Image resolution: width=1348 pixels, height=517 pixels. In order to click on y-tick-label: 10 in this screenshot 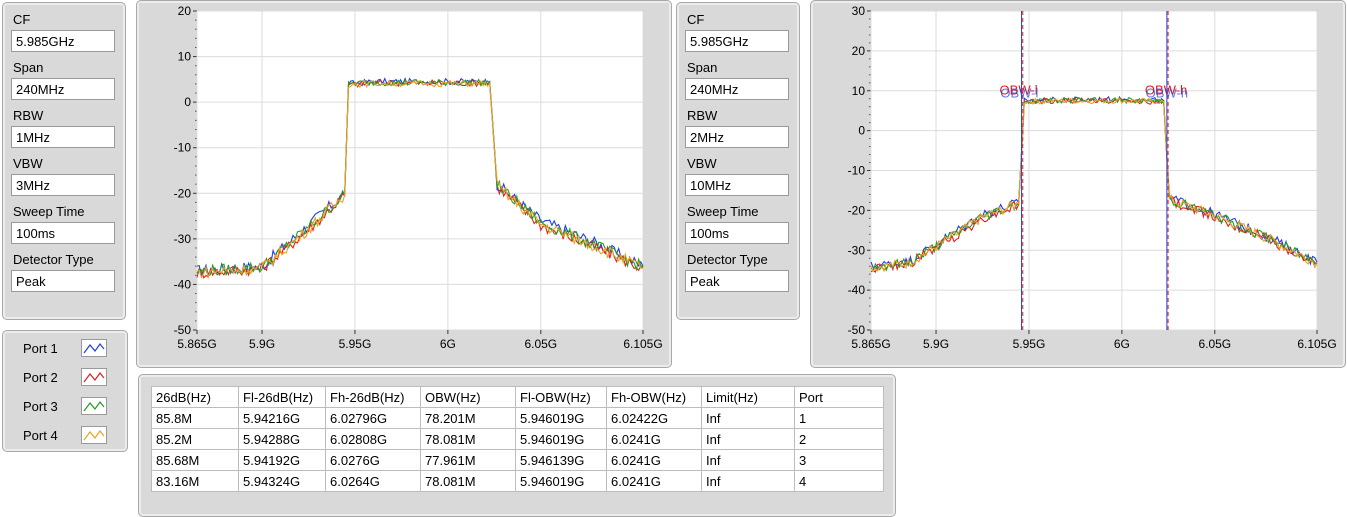, I will do `click(185, 57)`.